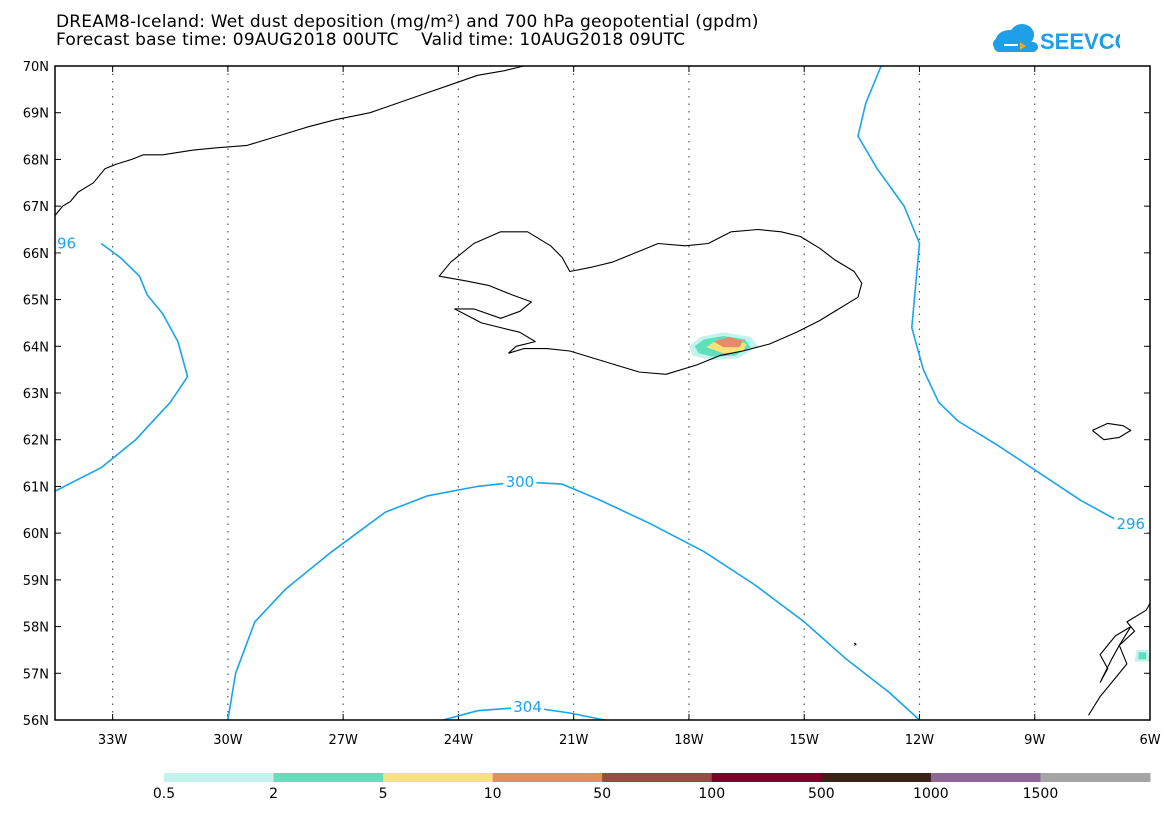 This screenshot has height=815, width=1175. What do you see at coordinates (36, 207) in the screenshot?
I see `lat-label: 67N` at bounding box center [36, 207].